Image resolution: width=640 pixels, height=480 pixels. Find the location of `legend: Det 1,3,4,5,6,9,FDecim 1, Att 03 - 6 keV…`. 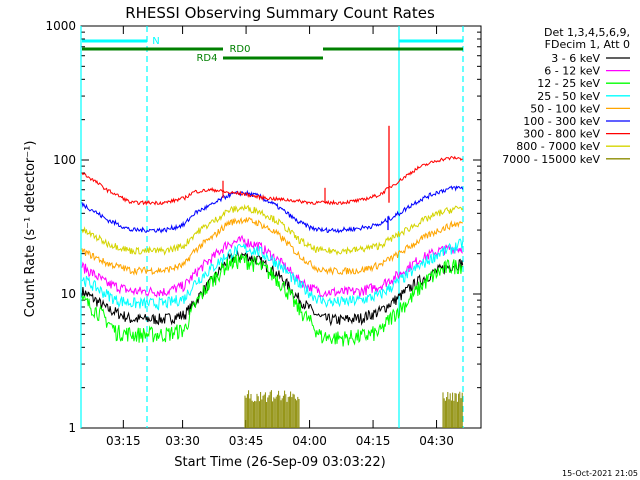

legend: Det 1,3,4,5,6,9,FDecim 1, Att 03 - 6 keV… is located at coordinates (566, 96).